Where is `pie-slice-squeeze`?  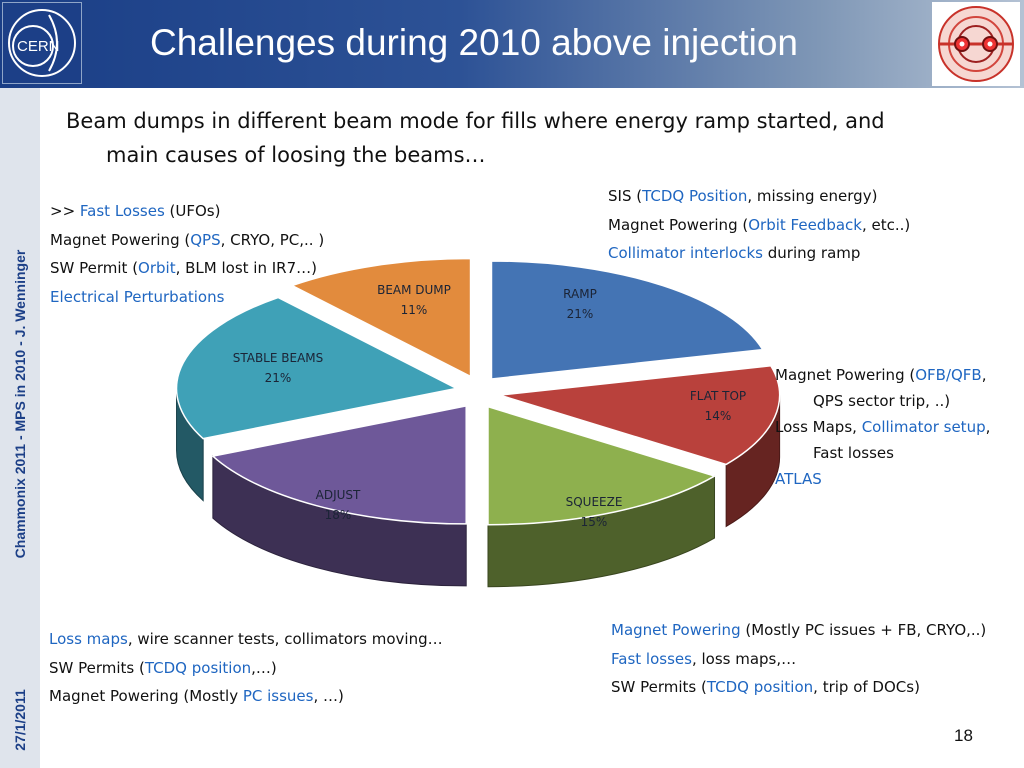
pie-slice-squeeze is located at coordinates (602, 465).